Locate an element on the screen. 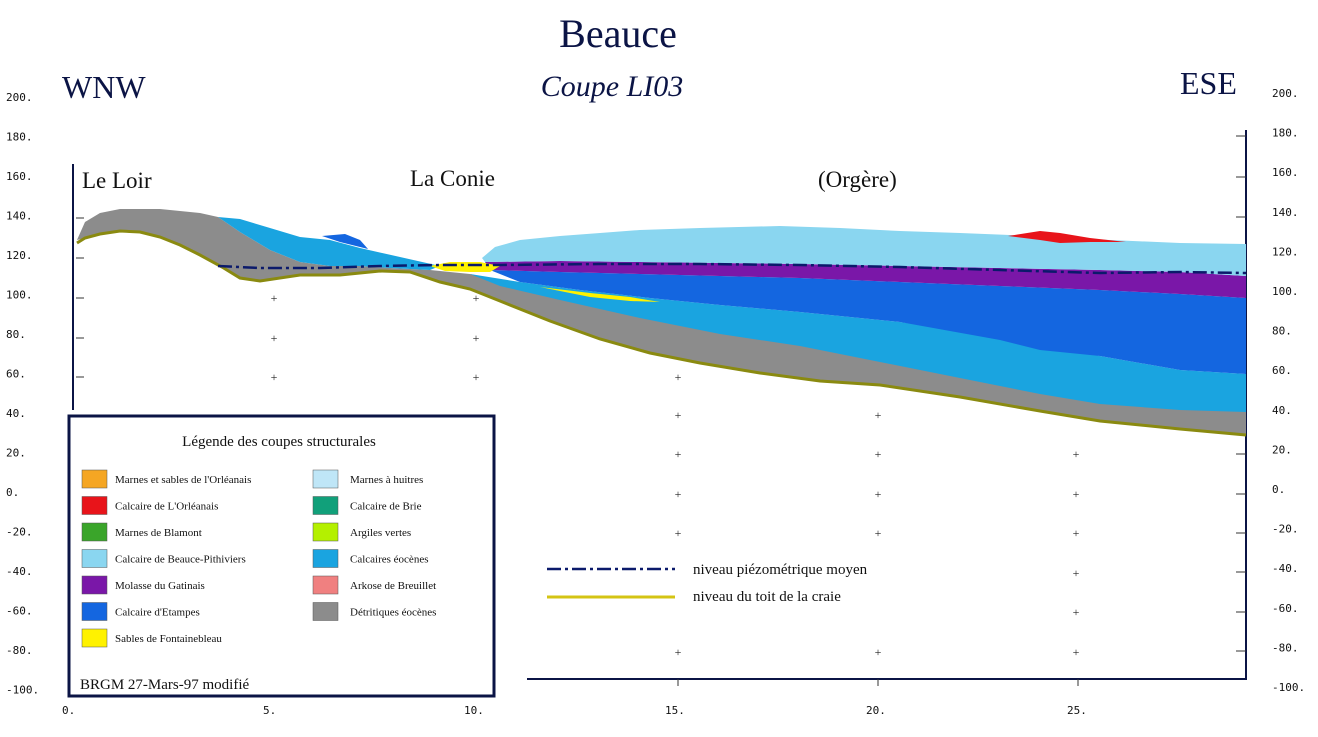  direction-left-label: WNW is located at coordinates (104, 87).